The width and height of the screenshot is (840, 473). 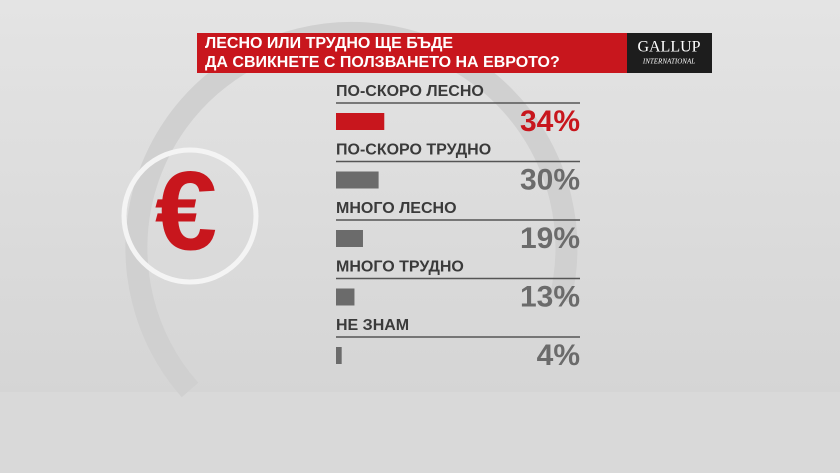 I want to click on category-label: НЕ ЗНАМ, so click(x=372, y=325).